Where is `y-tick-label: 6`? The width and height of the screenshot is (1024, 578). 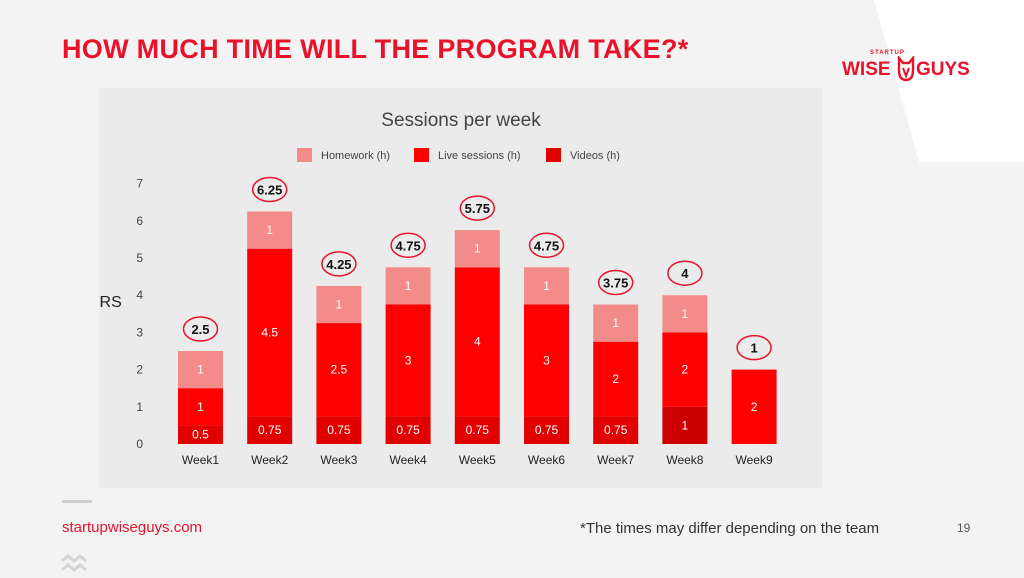
y-tick-label: 6 is located at coordinates (139, 221).